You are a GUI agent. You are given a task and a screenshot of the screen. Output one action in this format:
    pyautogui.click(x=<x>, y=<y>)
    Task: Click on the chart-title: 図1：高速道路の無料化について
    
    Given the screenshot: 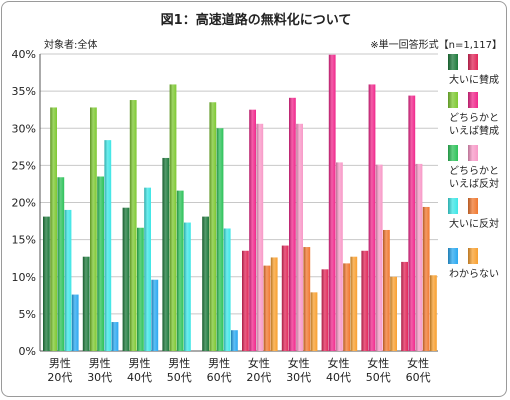 What is the action you would take?
    pyautogui.click(x=256, y=20)
    